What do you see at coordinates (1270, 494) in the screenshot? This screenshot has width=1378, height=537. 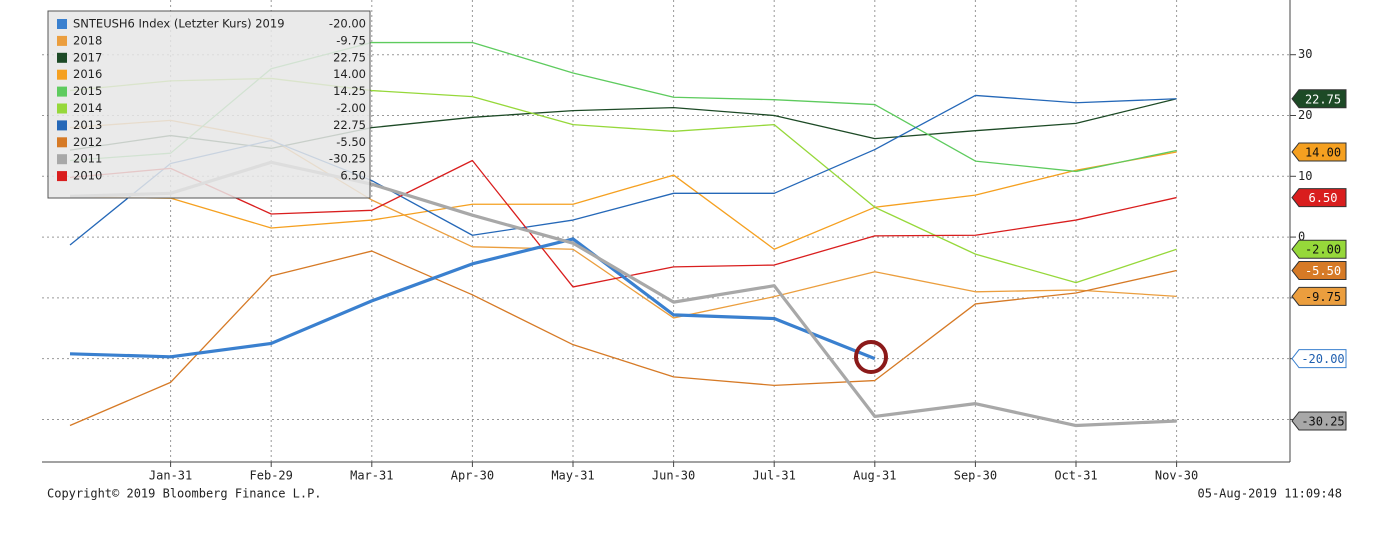 I see `timestamp: 05-Aug-2019 11:09:48` at bounding box center [1270, 494].